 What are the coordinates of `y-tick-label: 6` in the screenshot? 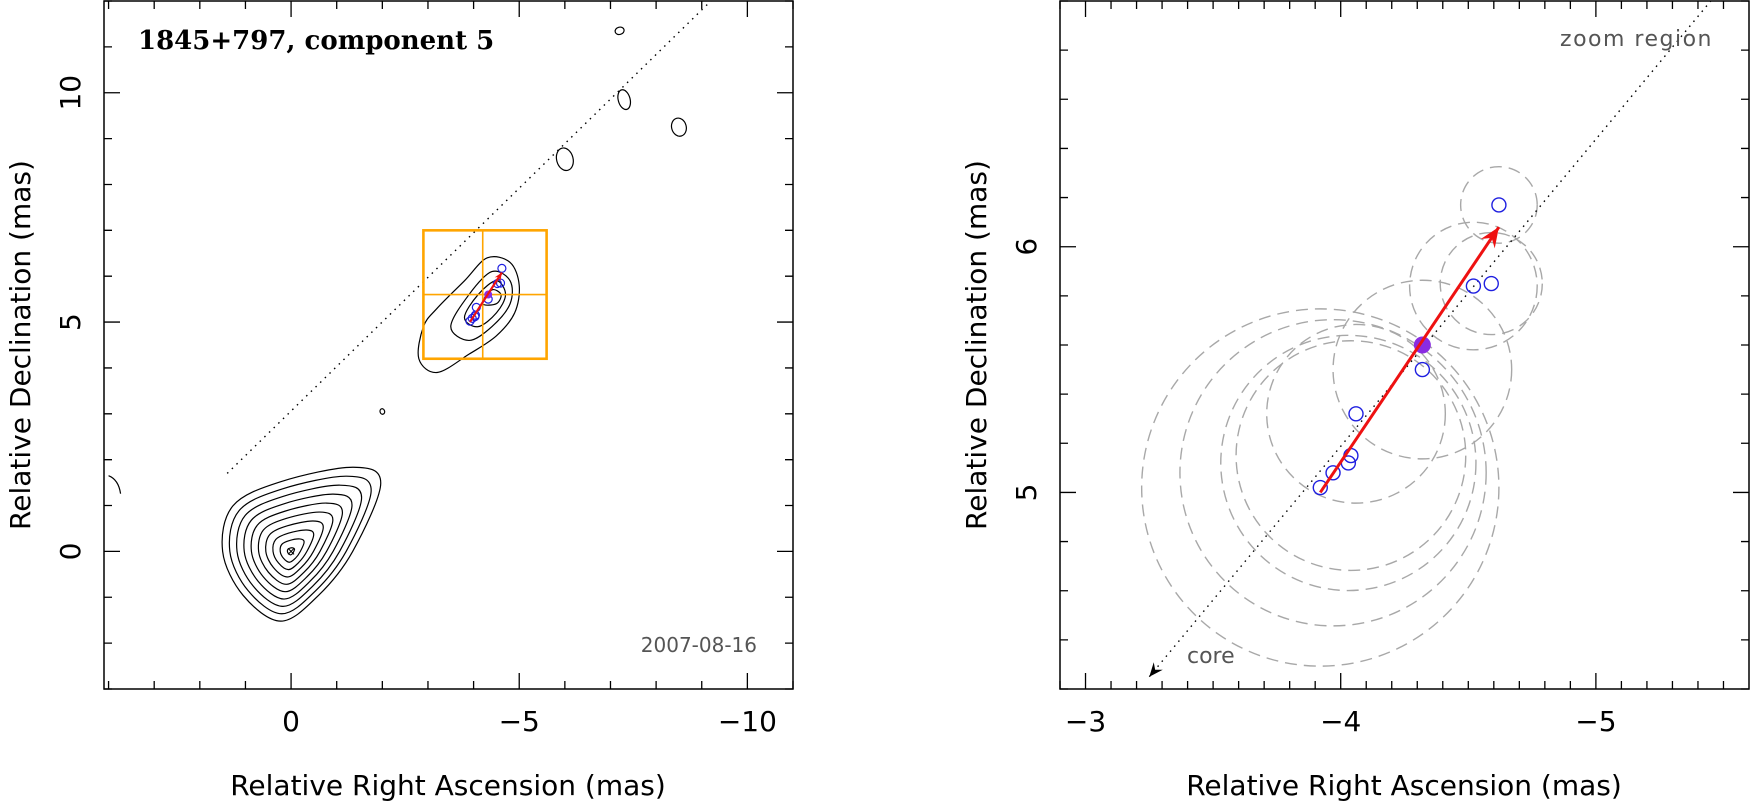 It's located at (1026, 247).